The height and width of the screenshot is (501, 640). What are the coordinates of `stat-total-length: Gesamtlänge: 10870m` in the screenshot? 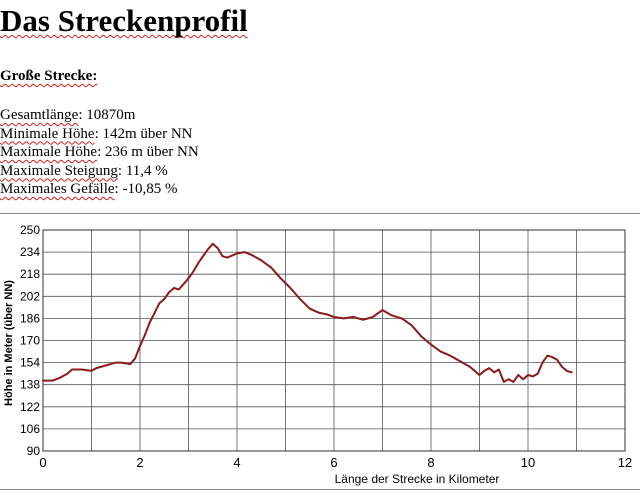 It's located at (68, 115).